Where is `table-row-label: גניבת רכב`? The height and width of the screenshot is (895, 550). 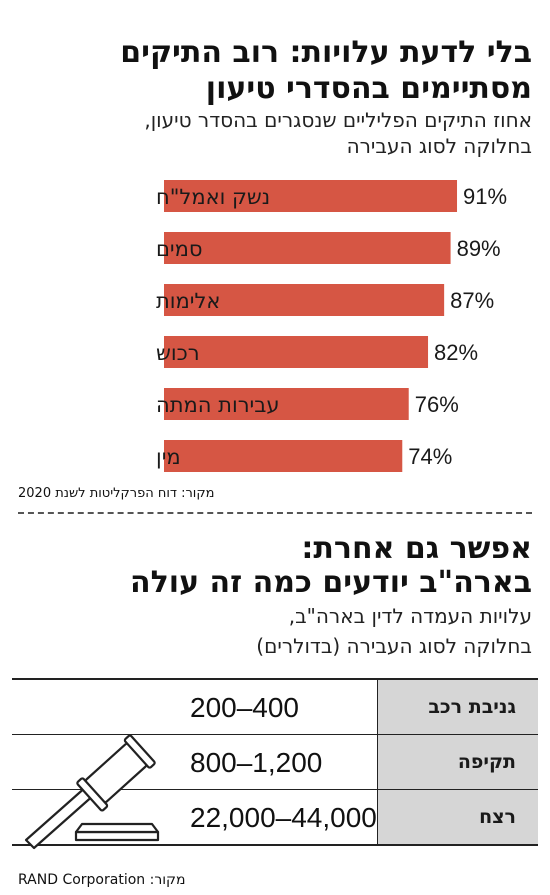 table-row-label: גניבת רכב is located at coordinates (458, 707).